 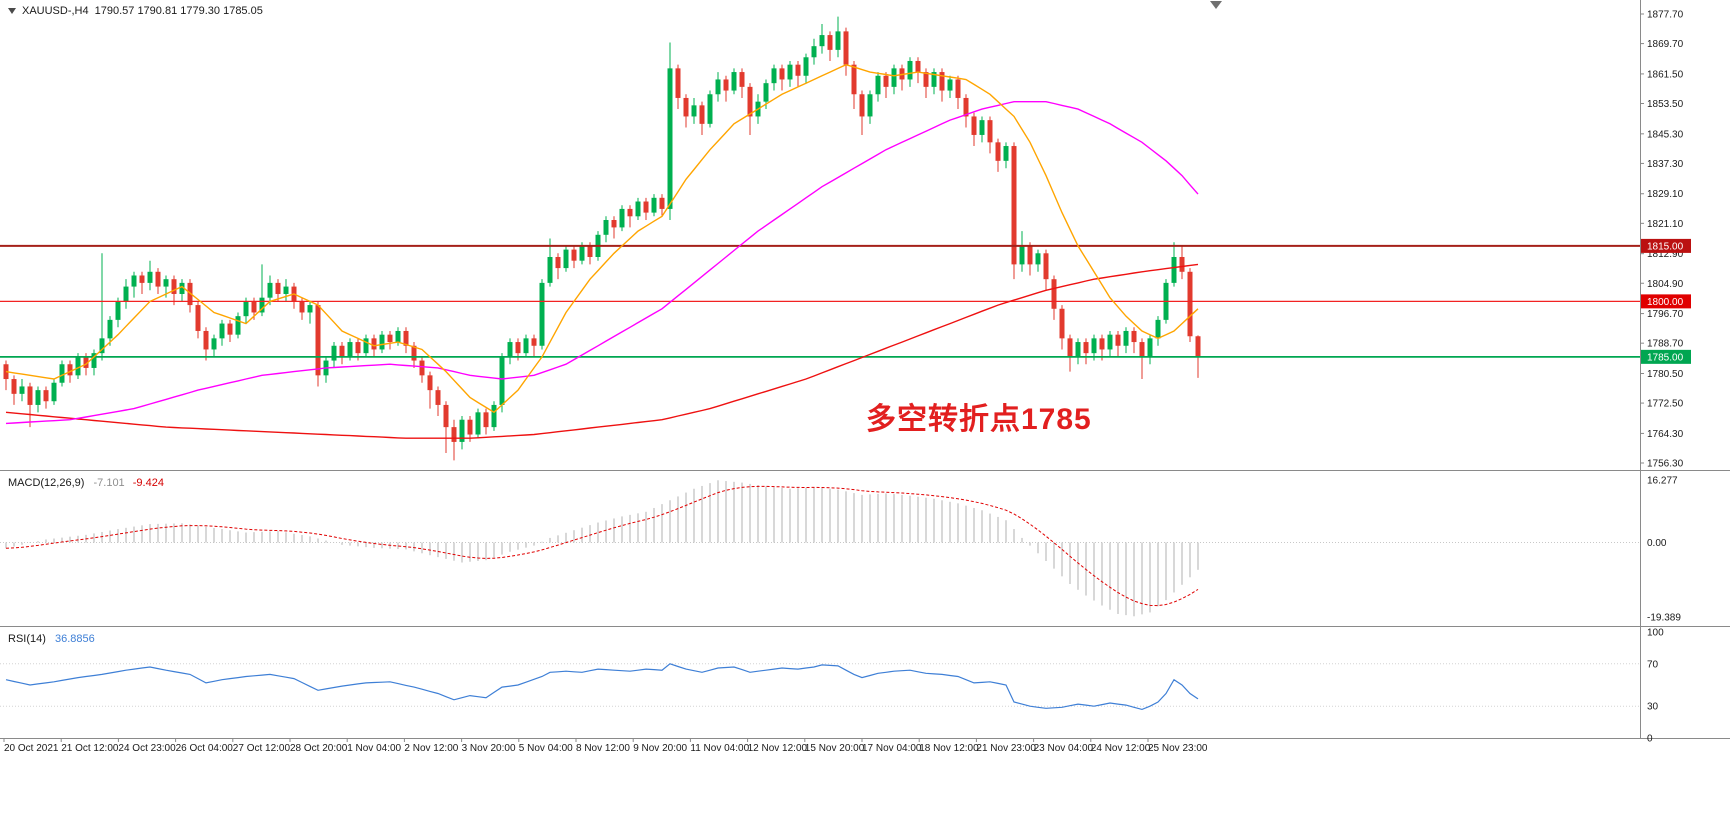 What do you see at coordinates (892, 748) in the screenshot?
I see `svg-text: 17 Nov 04:00` at bounding box center [892, 748].